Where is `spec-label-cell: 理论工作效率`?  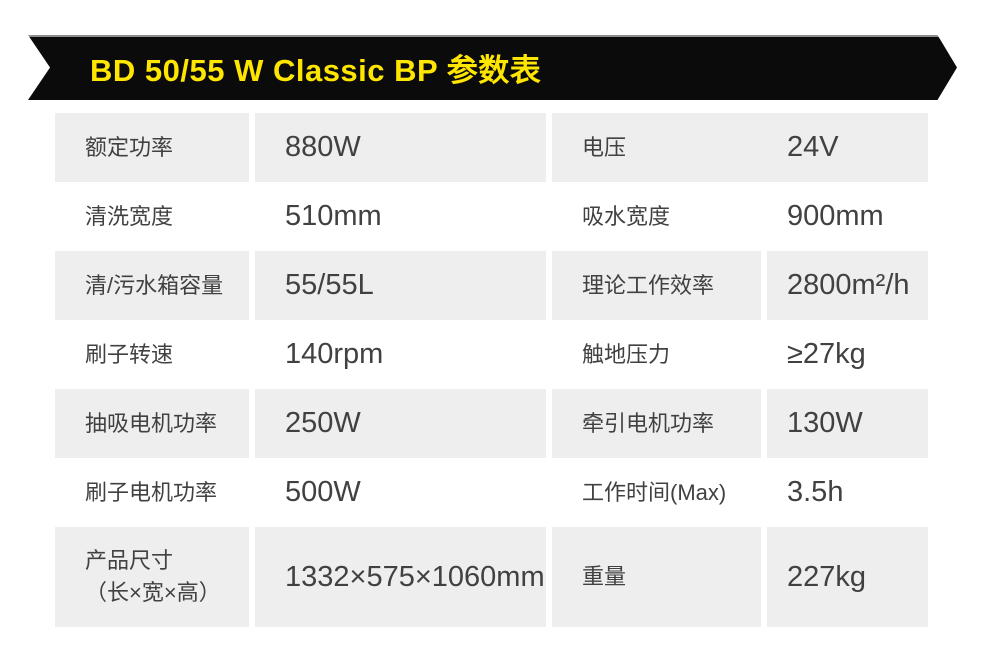
spec-label-cell: 理论工作效率 is located at coordinates (656, 285).